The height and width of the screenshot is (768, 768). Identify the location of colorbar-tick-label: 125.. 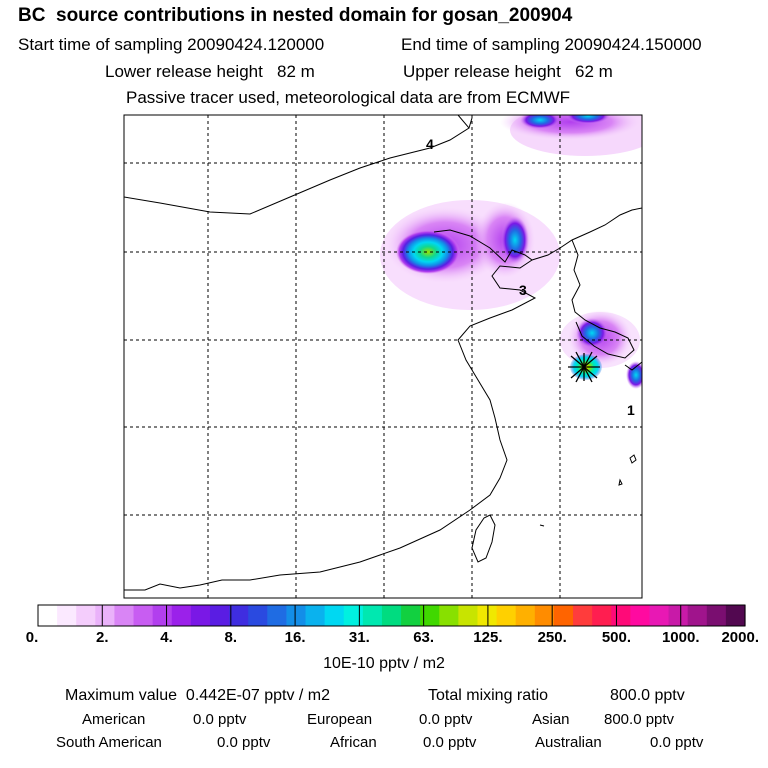
(487, 637).